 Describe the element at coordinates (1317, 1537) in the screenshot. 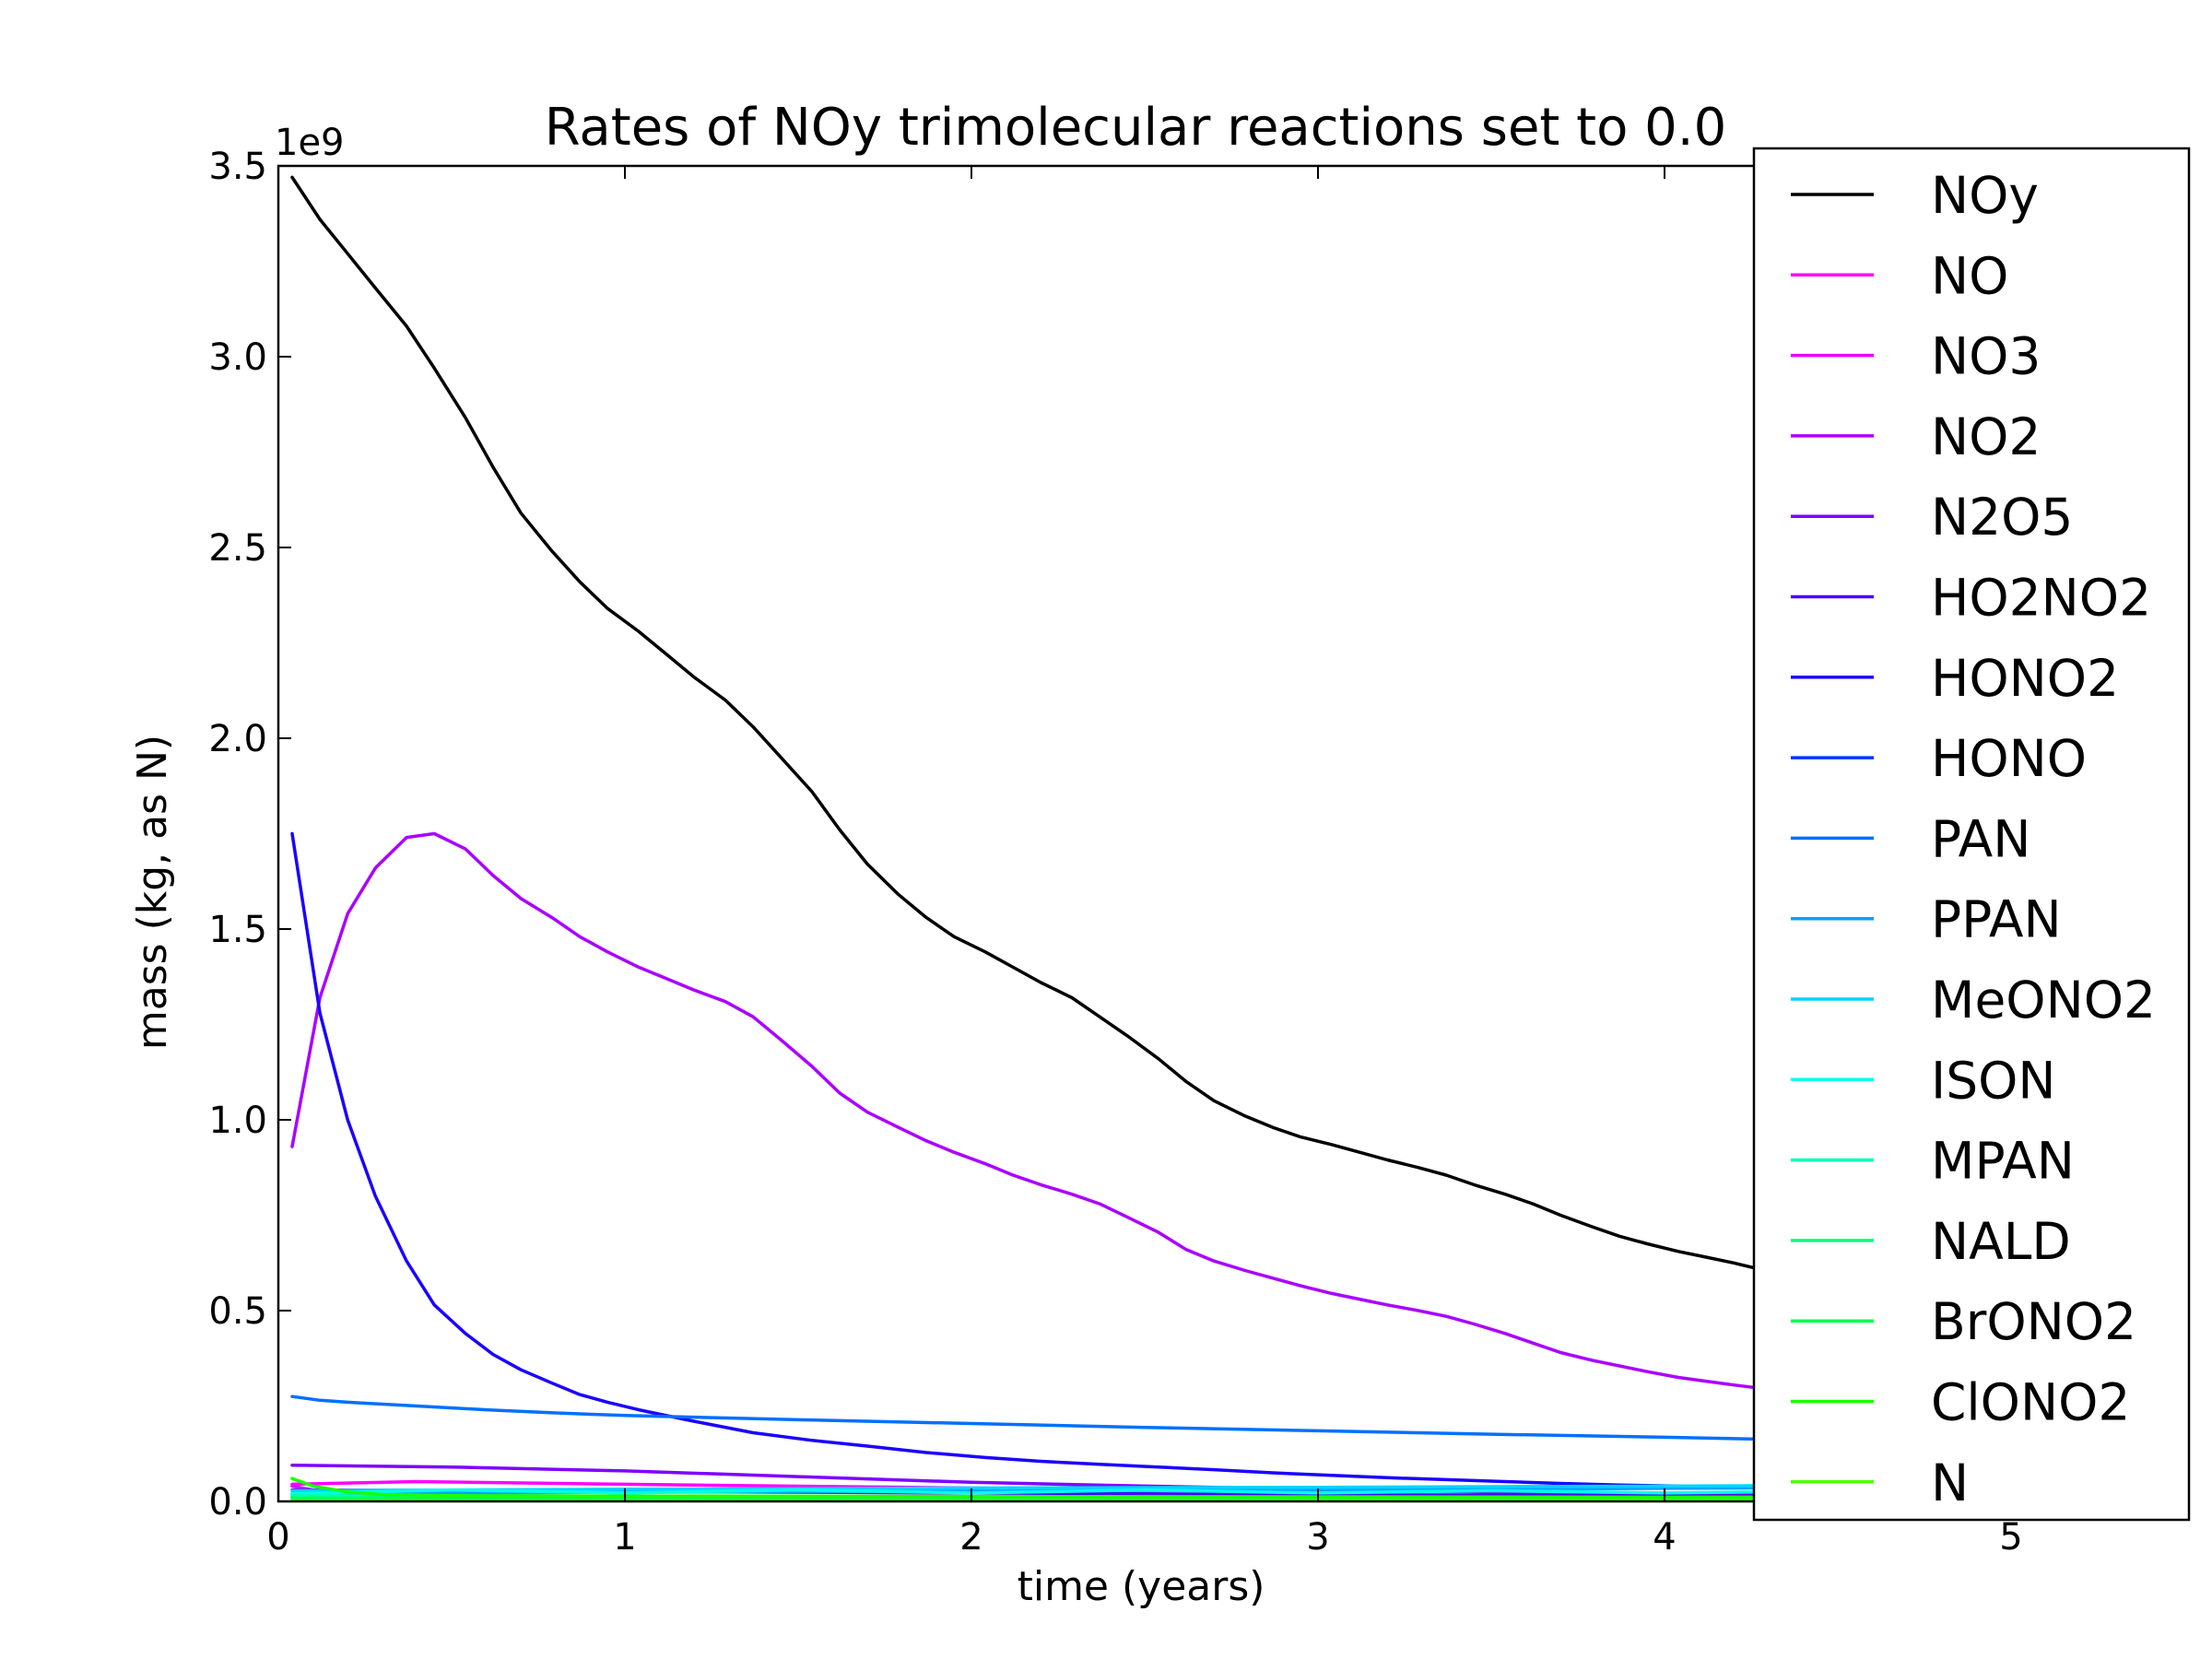

I see `x-tick-label: 3` at that location.